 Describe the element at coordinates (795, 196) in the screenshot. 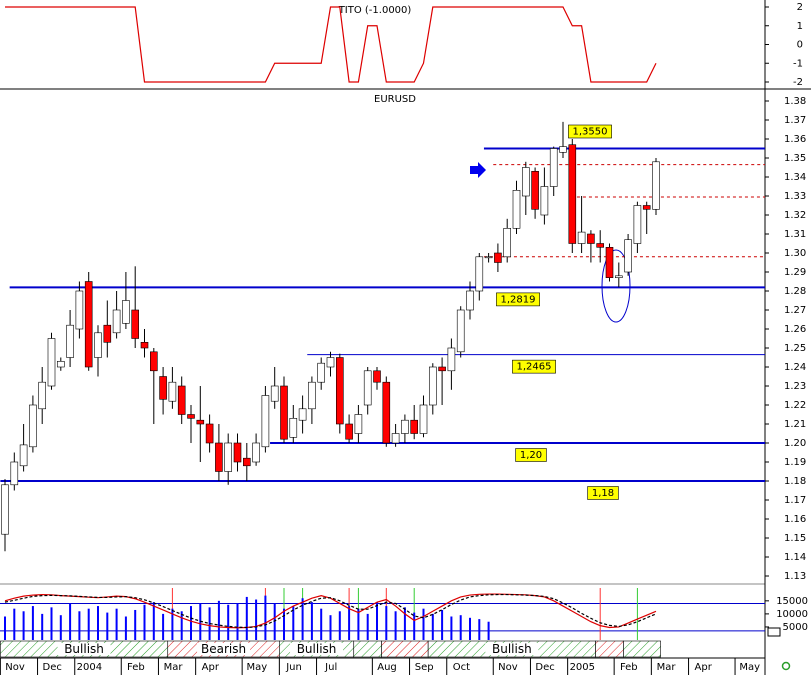

I see `y-tick-label: 1.33` at that location.